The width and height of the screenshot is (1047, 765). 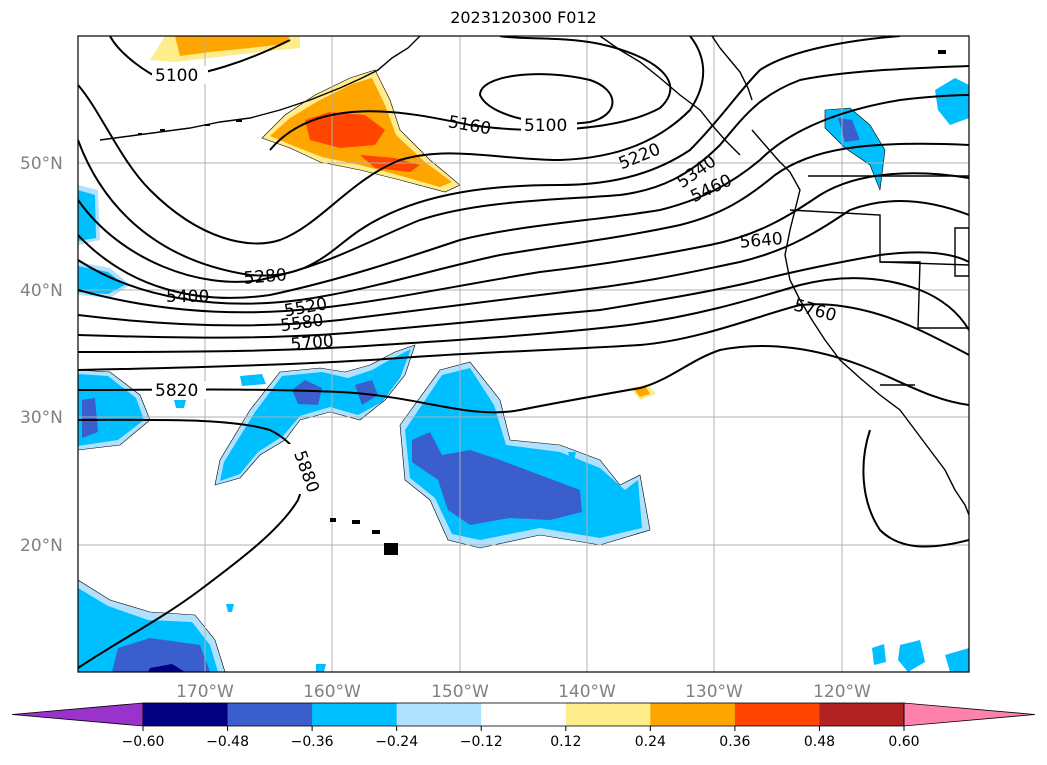 I want to click on colorbar-extend-high, so click(x=969, y=714).